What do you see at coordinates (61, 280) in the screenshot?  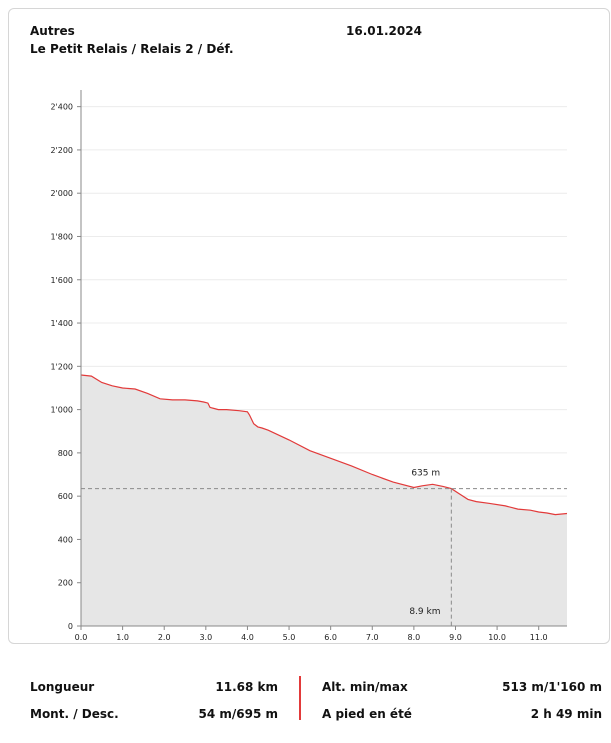 I see `y-tick-label: 1'600` at bounding box center [61, 280].